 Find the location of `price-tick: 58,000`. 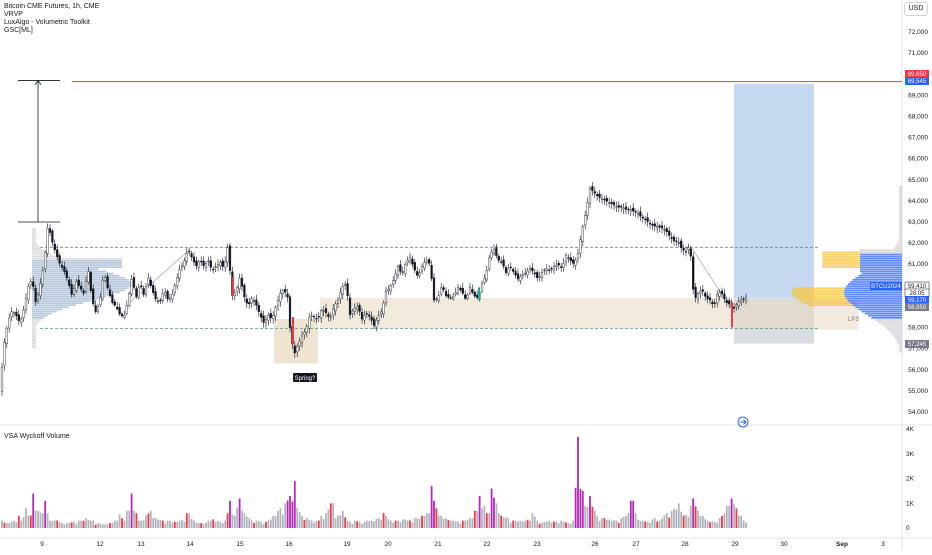

price-tick: 58,000 is located at coordinates (918, 328).